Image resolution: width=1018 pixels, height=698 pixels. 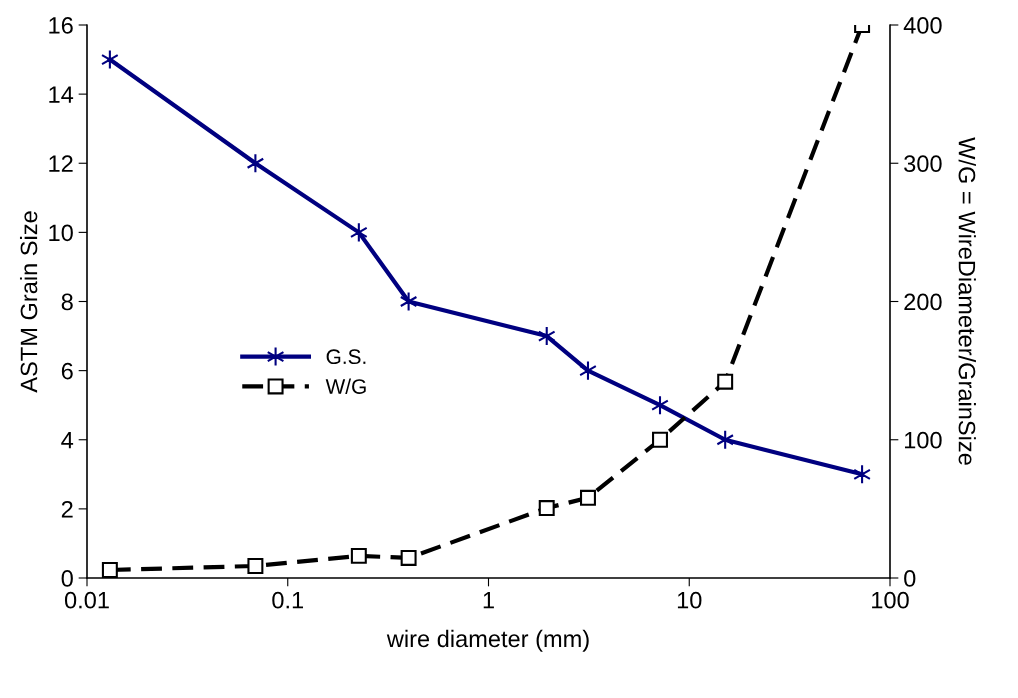 What do you see at coordinates (28, 302) in the screenshot?
I see `y-axis-title: ASTM Grain Size` at bounding box center [28, 302].